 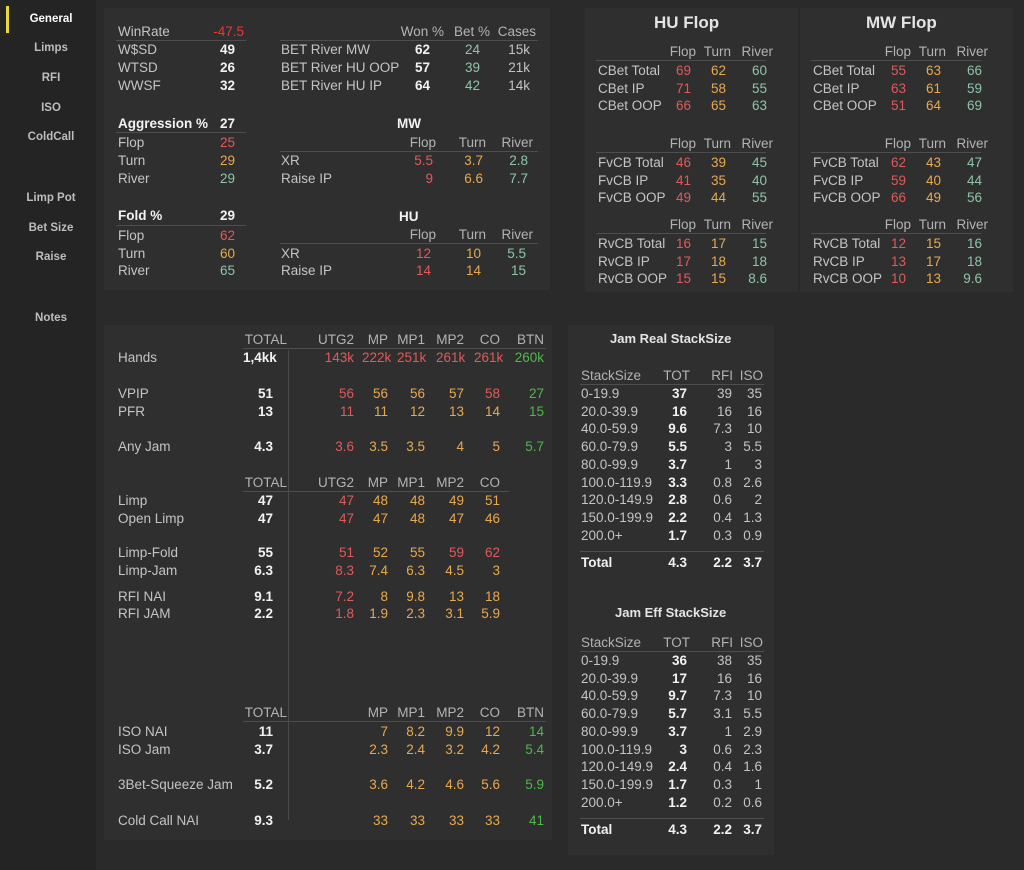 What do you see at coordinates (839, 261) in the screenshot?
I see `mw_flop-row-label: RvCB IP` at bounding box center [839, 261].